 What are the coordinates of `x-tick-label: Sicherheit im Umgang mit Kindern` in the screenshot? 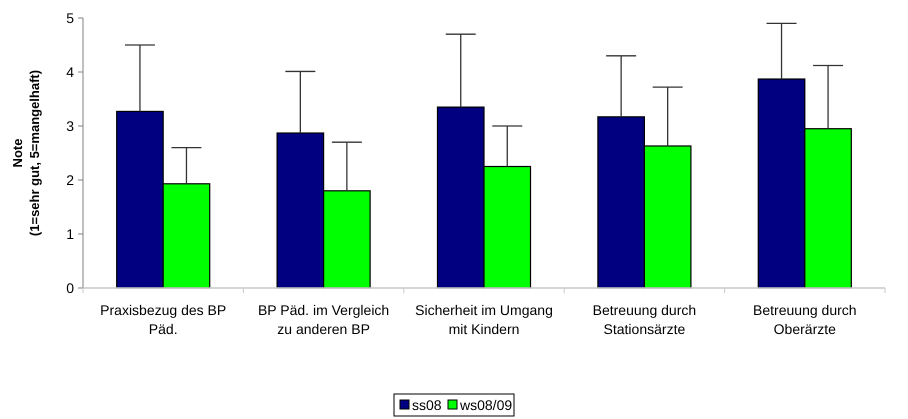 It's located at (484, 319).